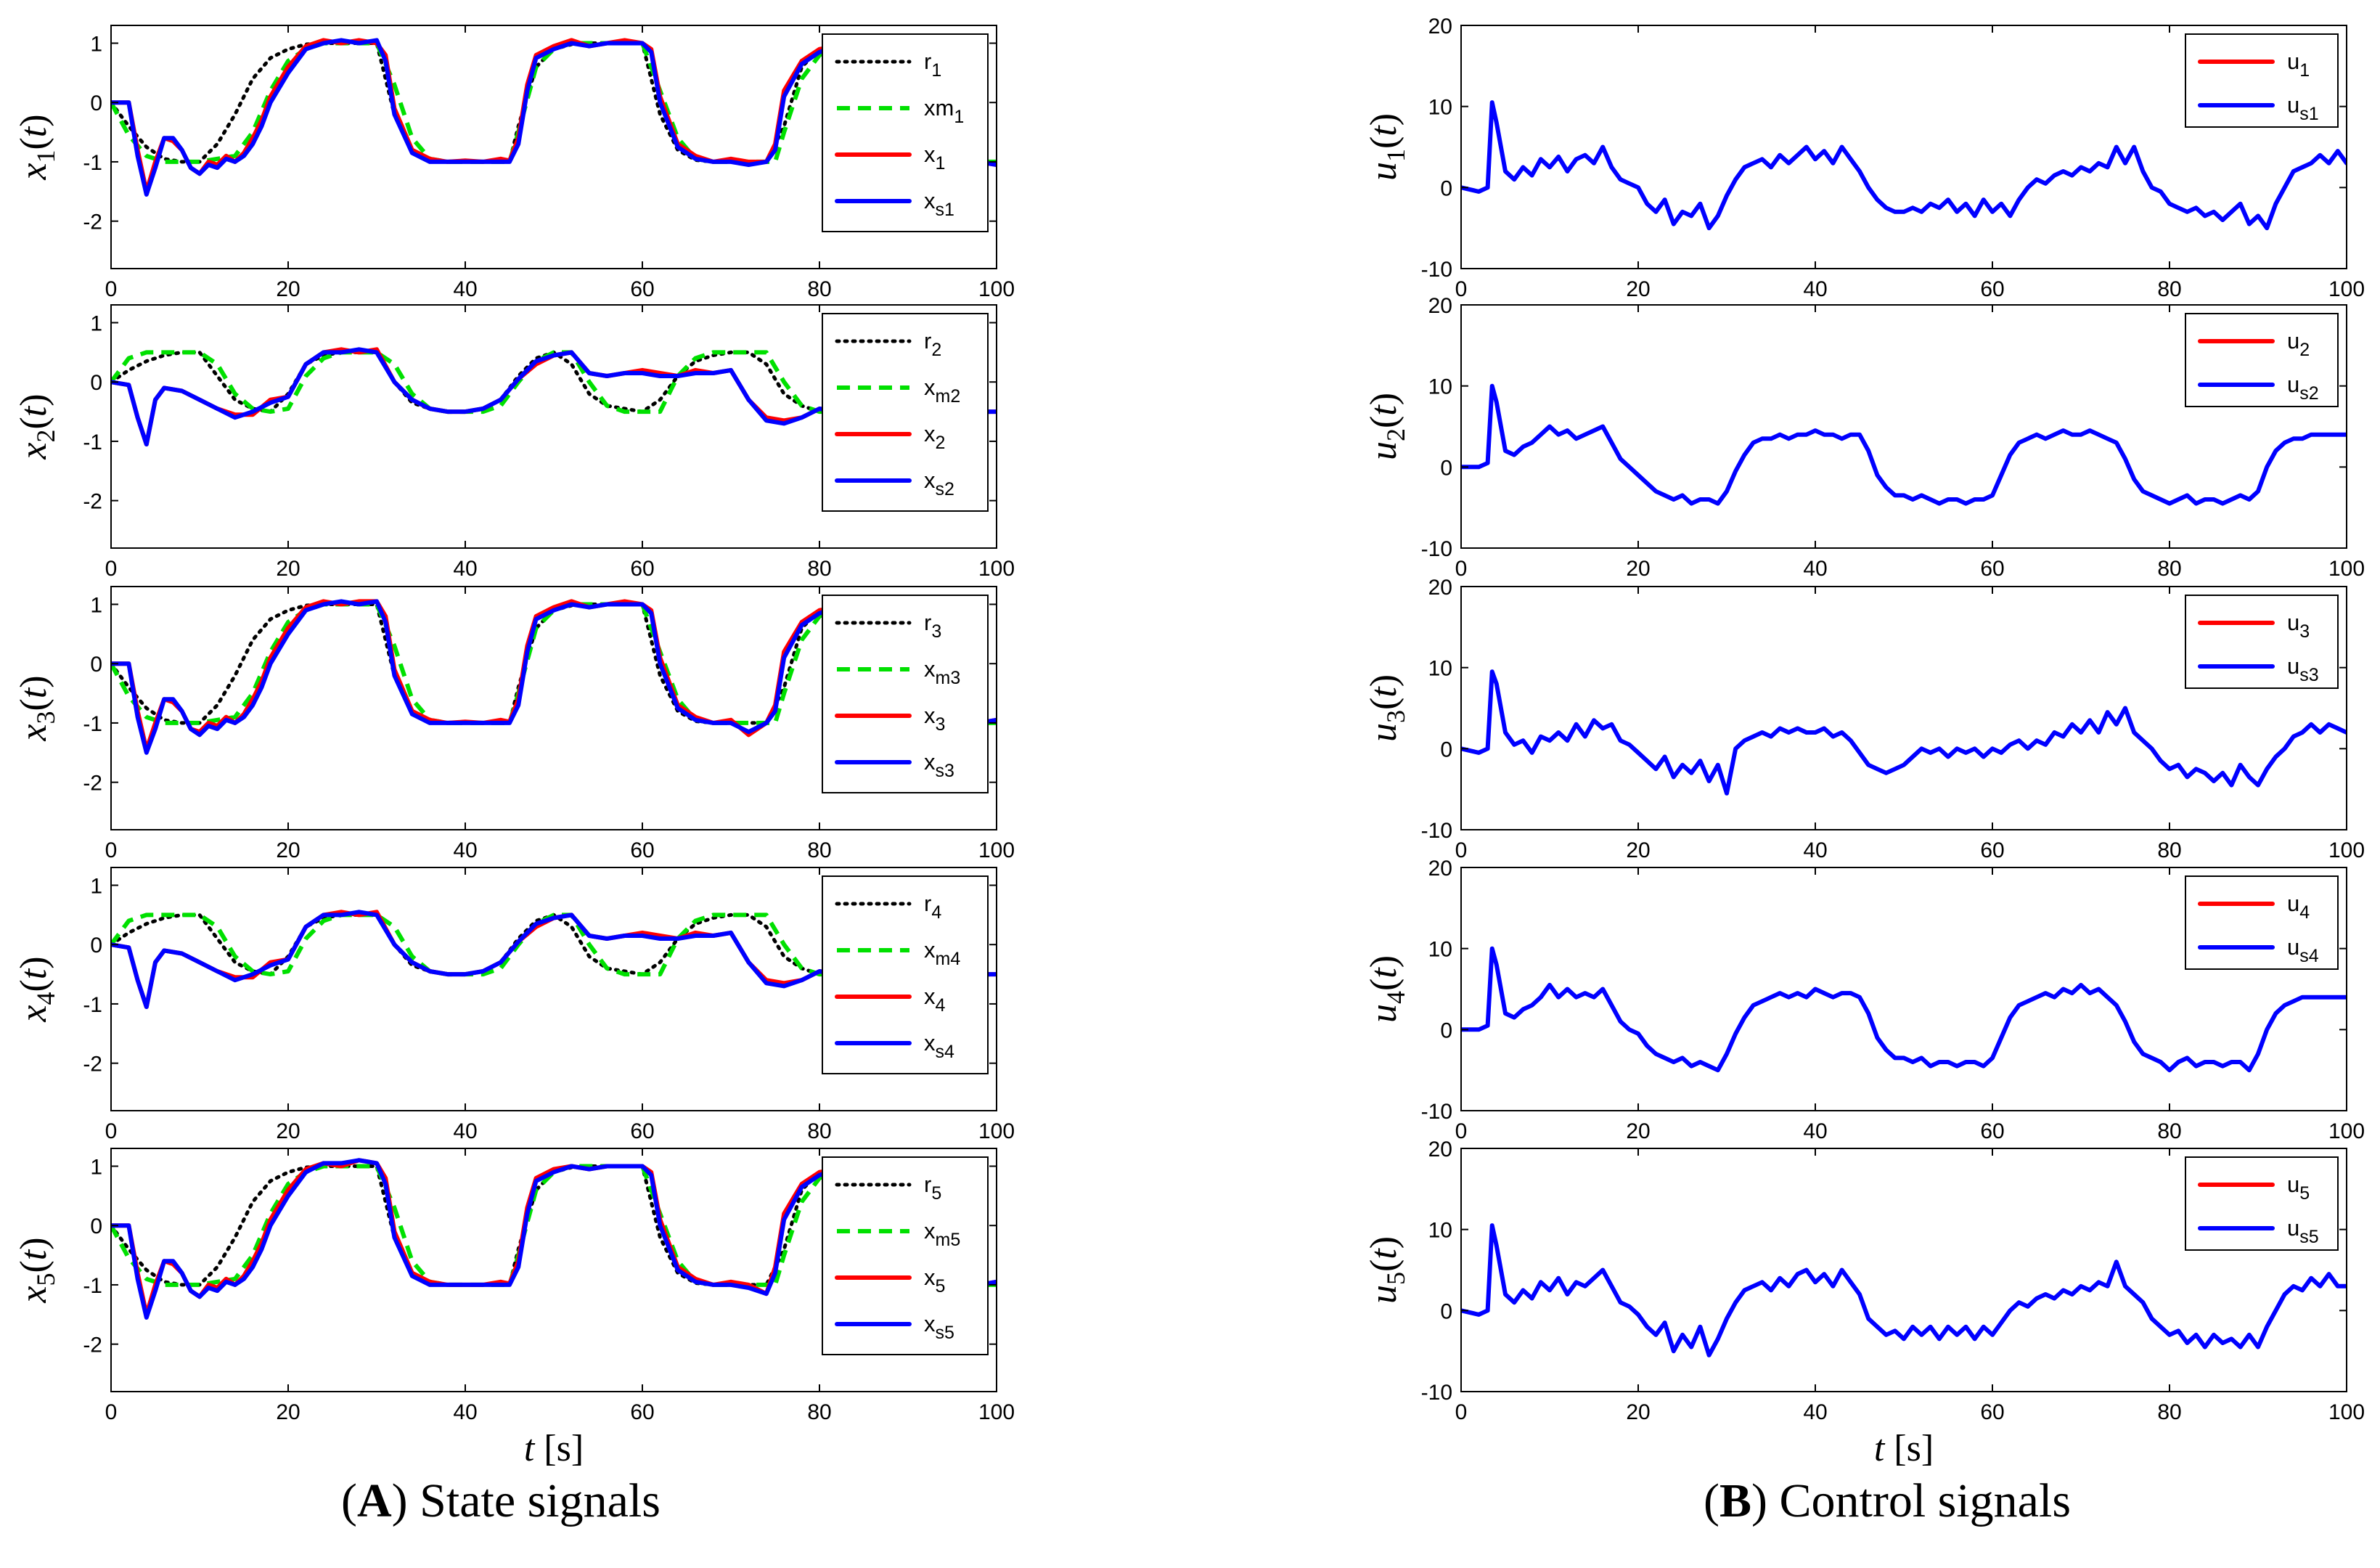  What do you see at coordinates (939, 1327) in the screenshot?
I see `legend-label: xs5` at bounding box center [939, 1327].